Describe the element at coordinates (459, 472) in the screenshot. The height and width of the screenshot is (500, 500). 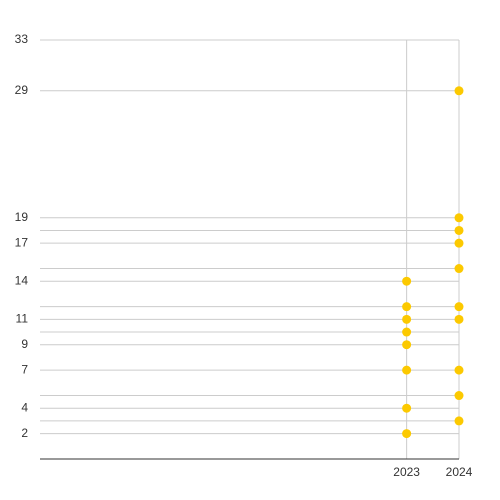
I see `x-tick-label: 2024` at that location.